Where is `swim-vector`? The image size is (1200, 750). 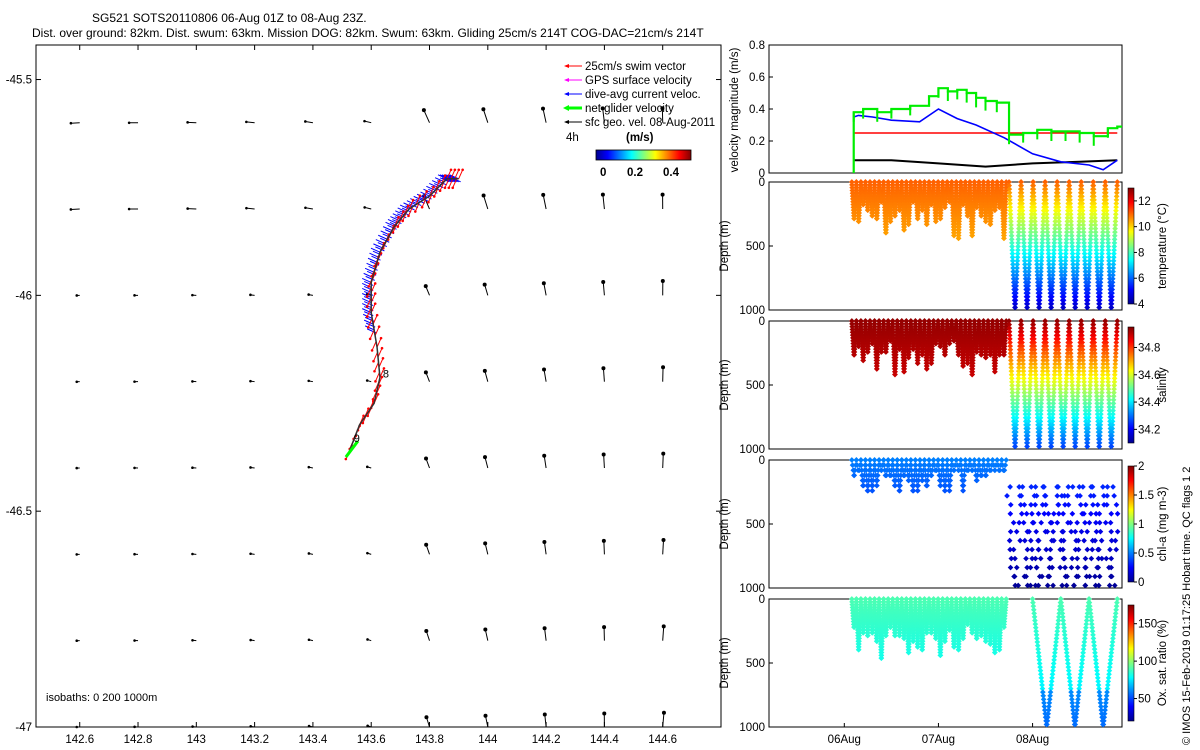 swim-vector is located at coordinates (376, 367).